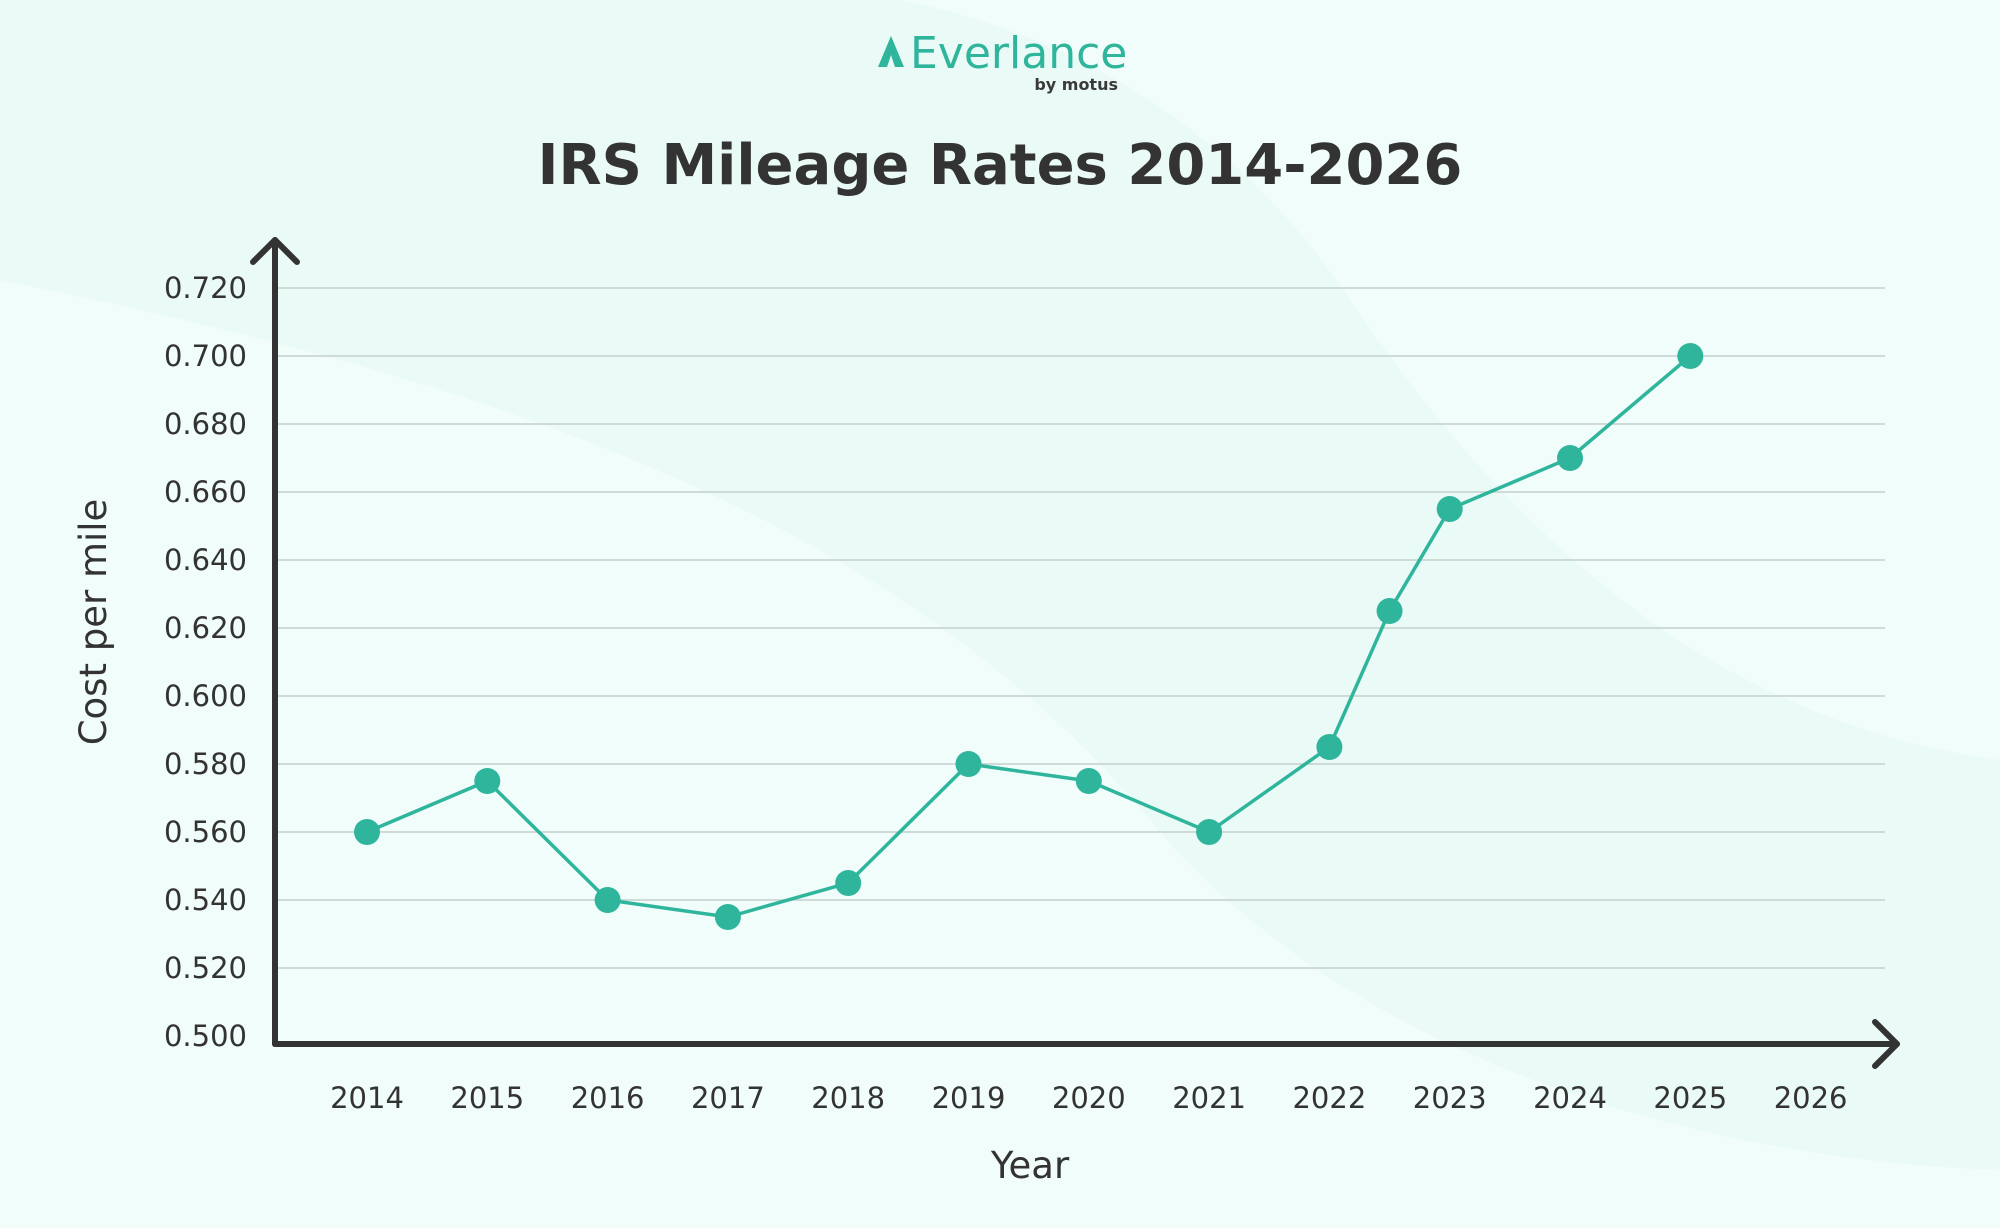 Image resolution: width=2000 pixels, height=1228 pixels. Describe the element at coordinates (969, 1098) in the screenshot. I see `x-tick-label: 2019` at that location.